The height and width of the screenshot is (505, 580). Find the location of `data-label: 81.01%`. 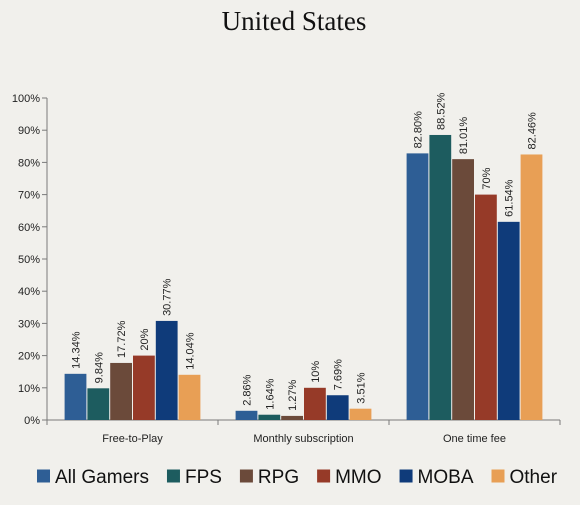

data-label: 81.01% is located at coordinates (464, 136).